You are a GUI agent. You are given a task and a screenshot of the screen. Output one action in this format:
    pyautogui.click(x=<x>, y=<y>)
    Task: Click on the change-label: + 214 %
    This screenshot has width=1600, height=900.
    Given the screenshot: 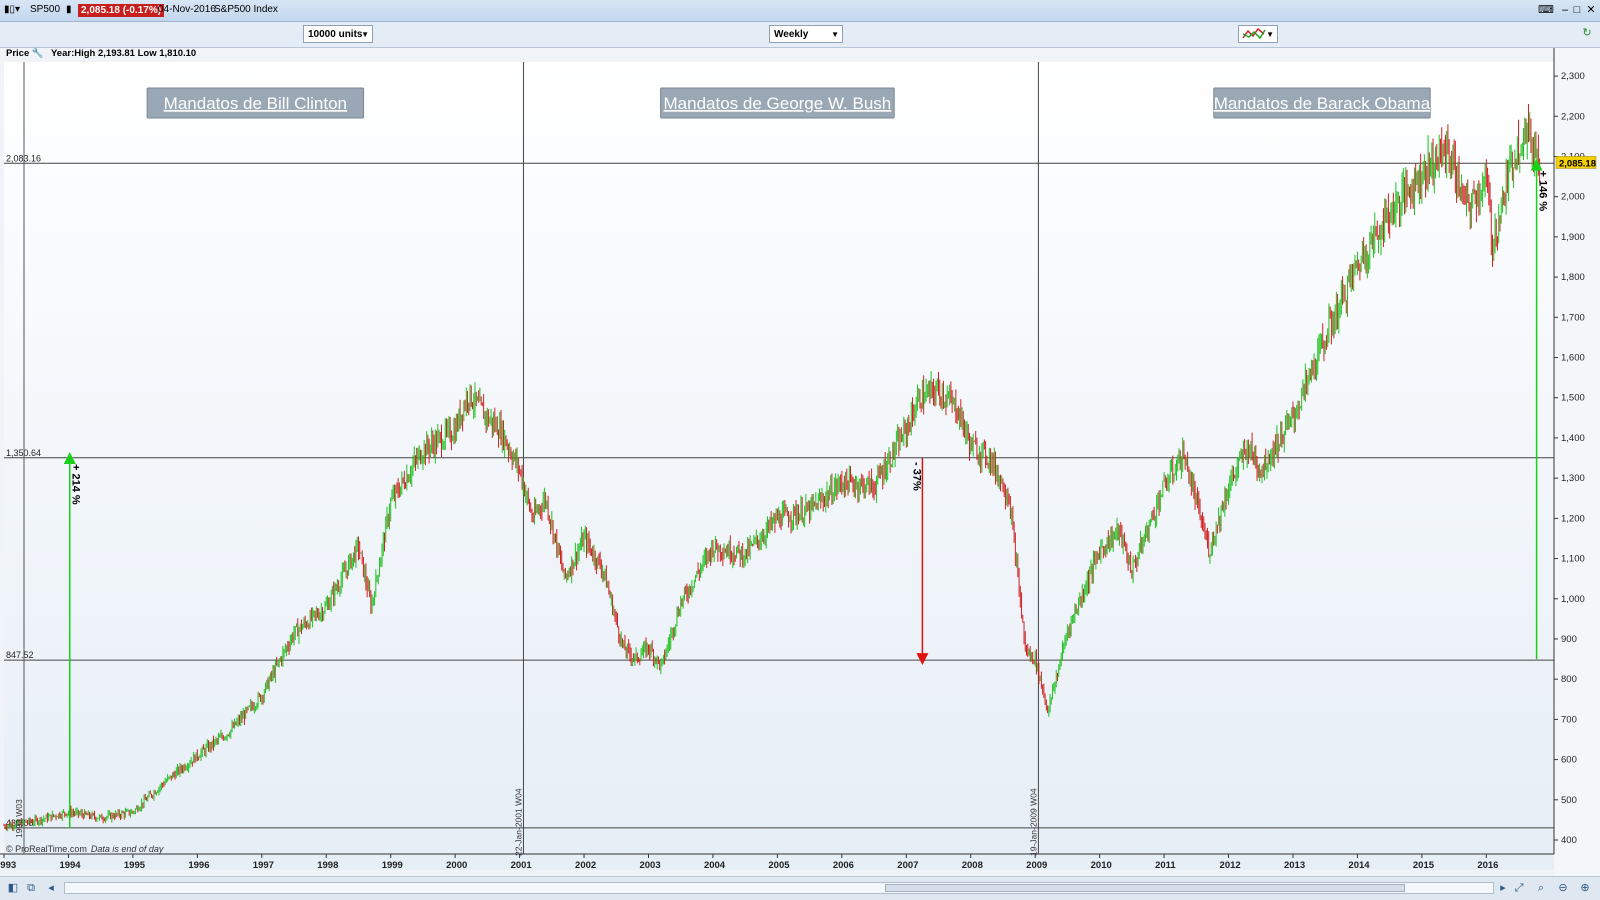 What is the action you would take?
    pyautogui.click(x=76, y=484)
    